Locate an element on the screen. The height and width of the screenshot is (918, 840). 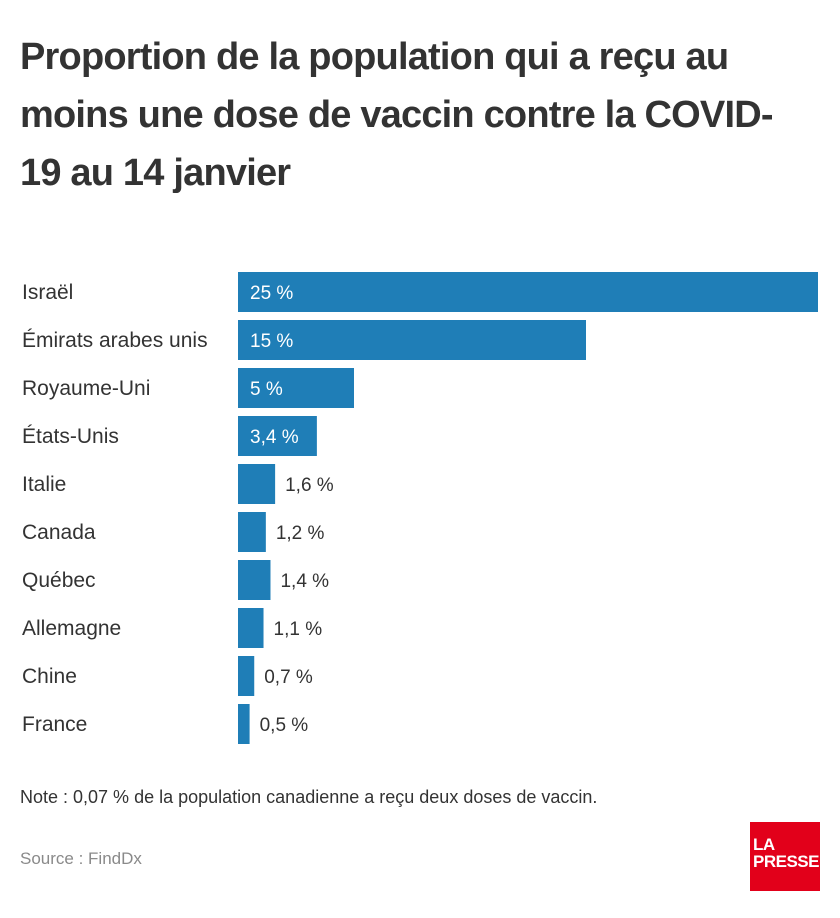
value-label: 5 % is located at coordinates (266, 389).